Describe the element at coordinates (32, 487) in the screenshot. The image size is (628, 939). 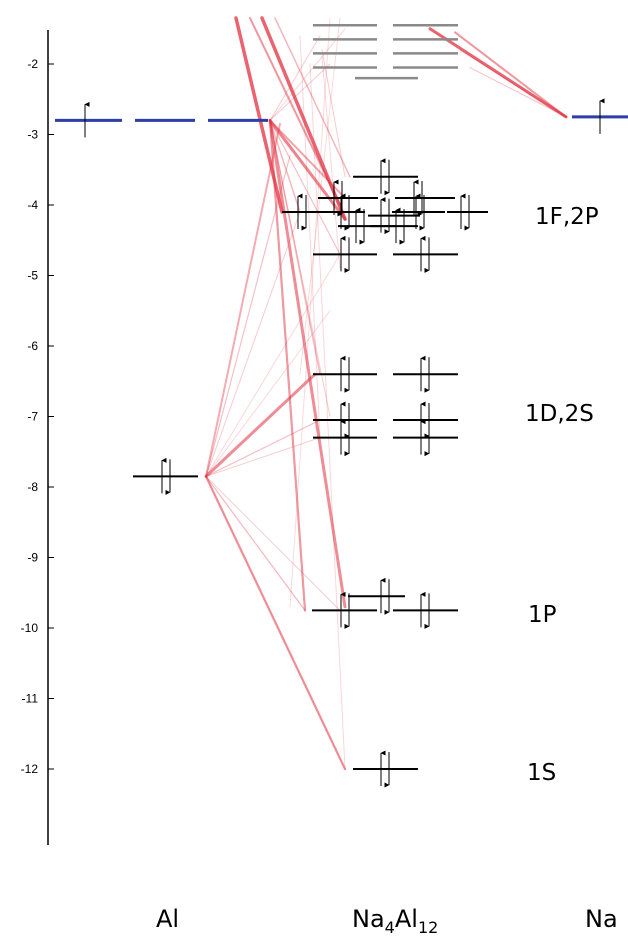
I see `y-tick-label: -8` at that location.